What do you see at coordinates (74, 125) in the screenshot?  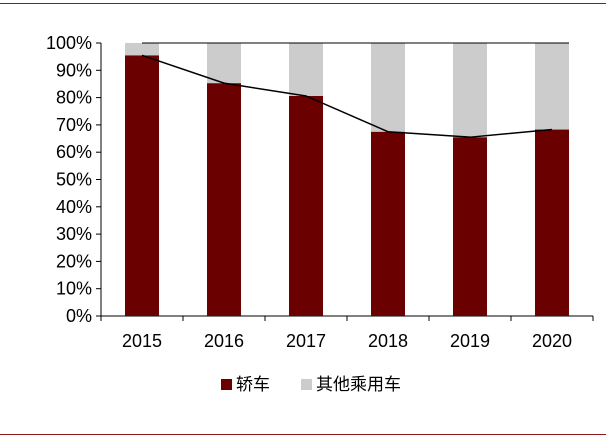 I see `y-tick-label: 70%` at bounding box center [74, 125].